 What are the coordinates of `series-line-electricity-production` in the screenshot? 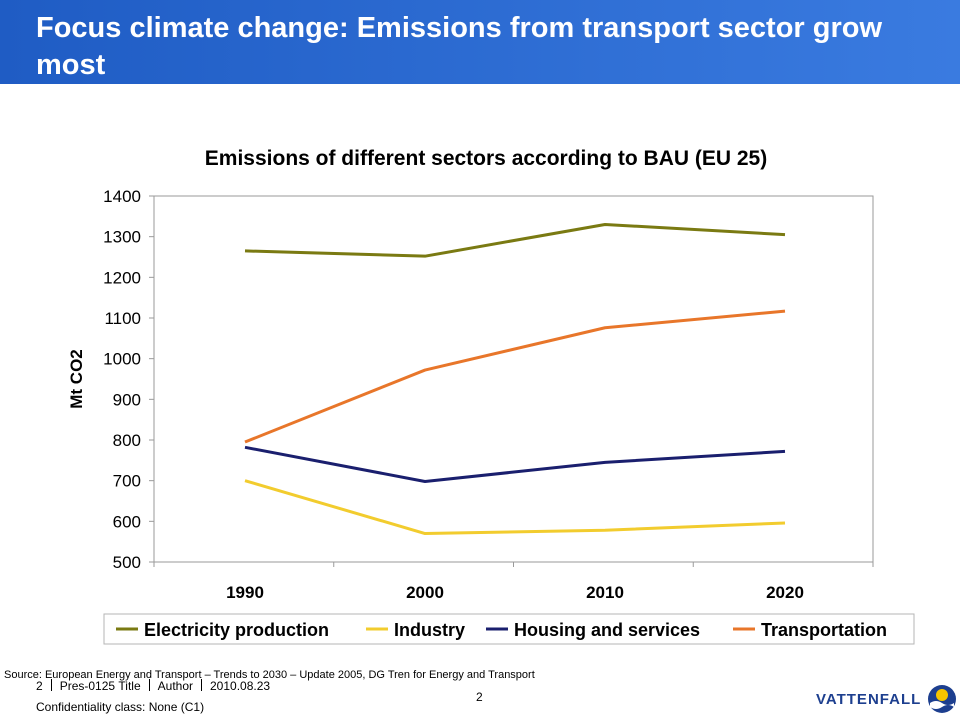 It's located at (515, 240).